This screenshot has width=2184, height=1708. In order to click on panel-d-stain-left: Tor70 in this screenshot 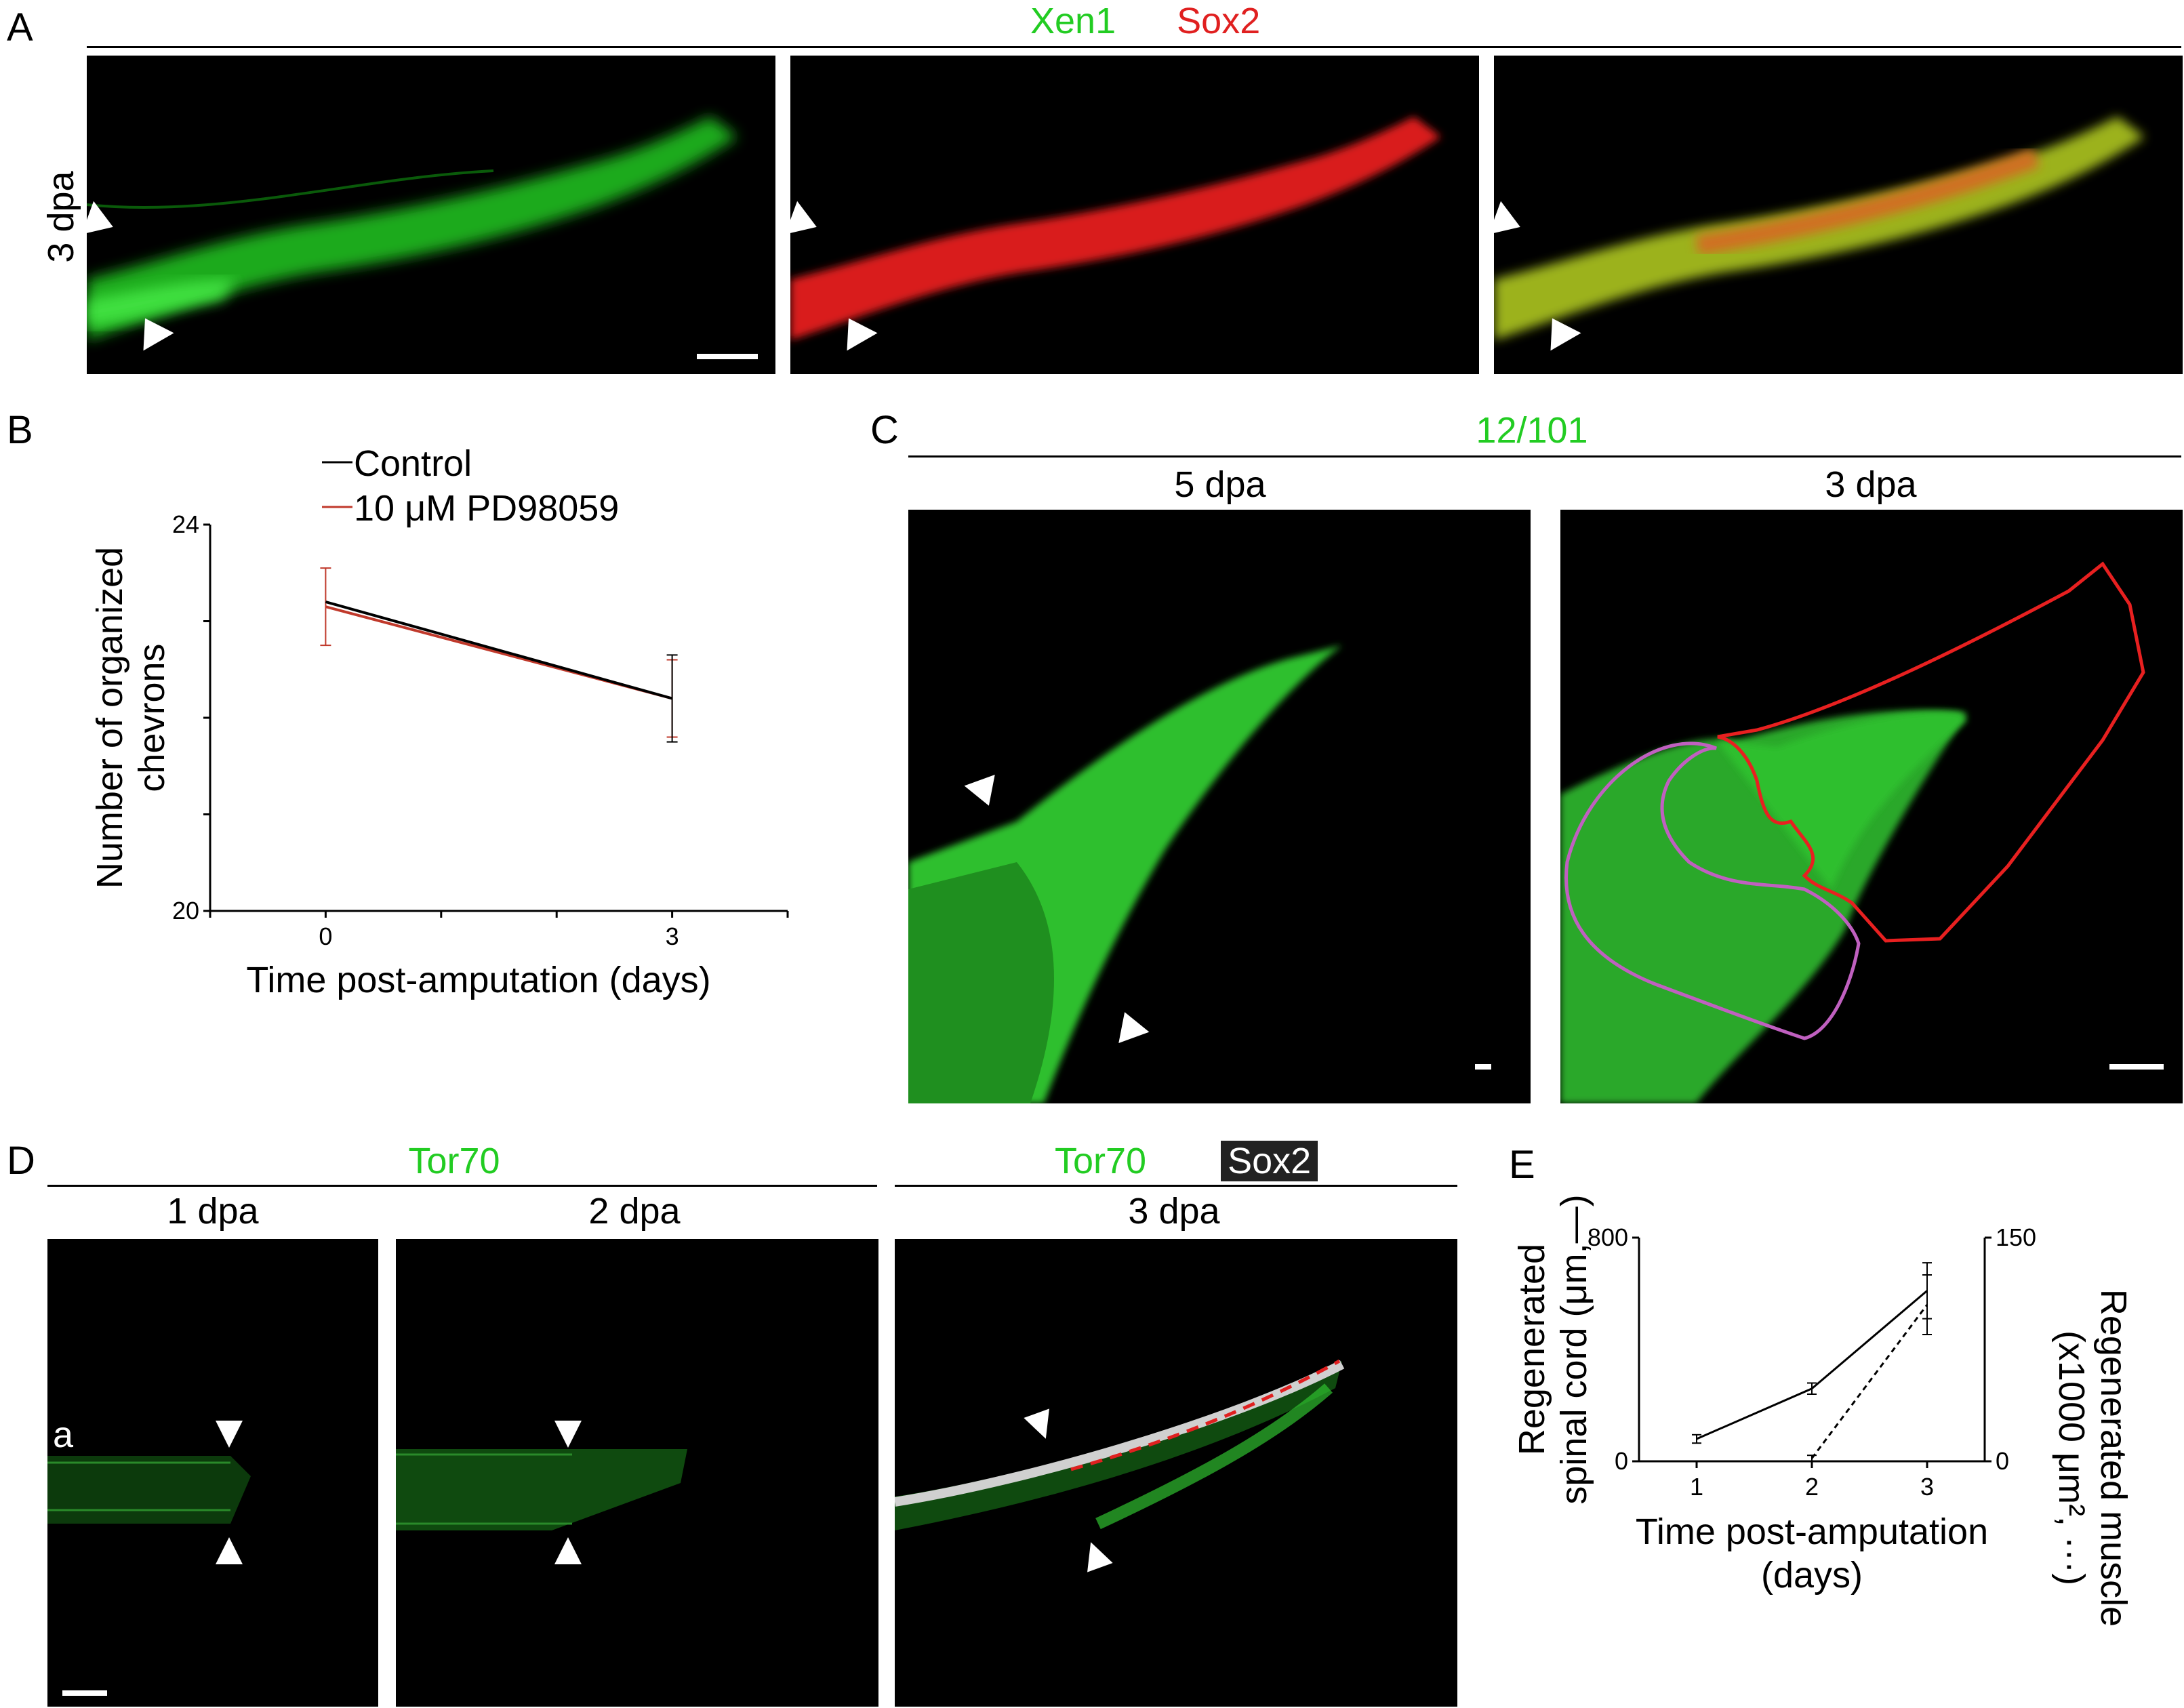, I will do `click(454, 1161)`.